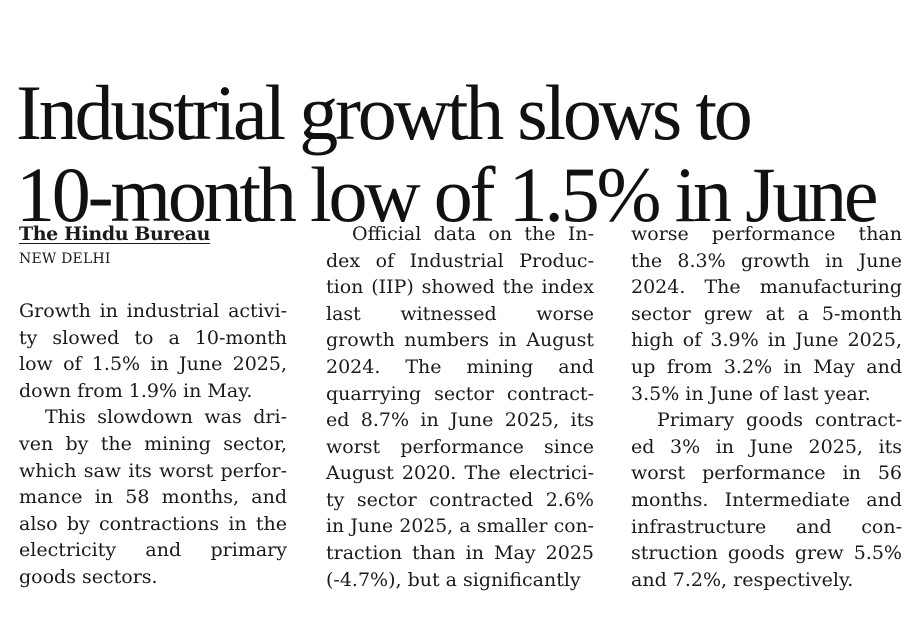 The height and width of the screenshot is (618, 919). What do you see at coordinates (460, 446) in the screenshot?
I see `article-line: worst performance since` at bounding box center [460, 446].